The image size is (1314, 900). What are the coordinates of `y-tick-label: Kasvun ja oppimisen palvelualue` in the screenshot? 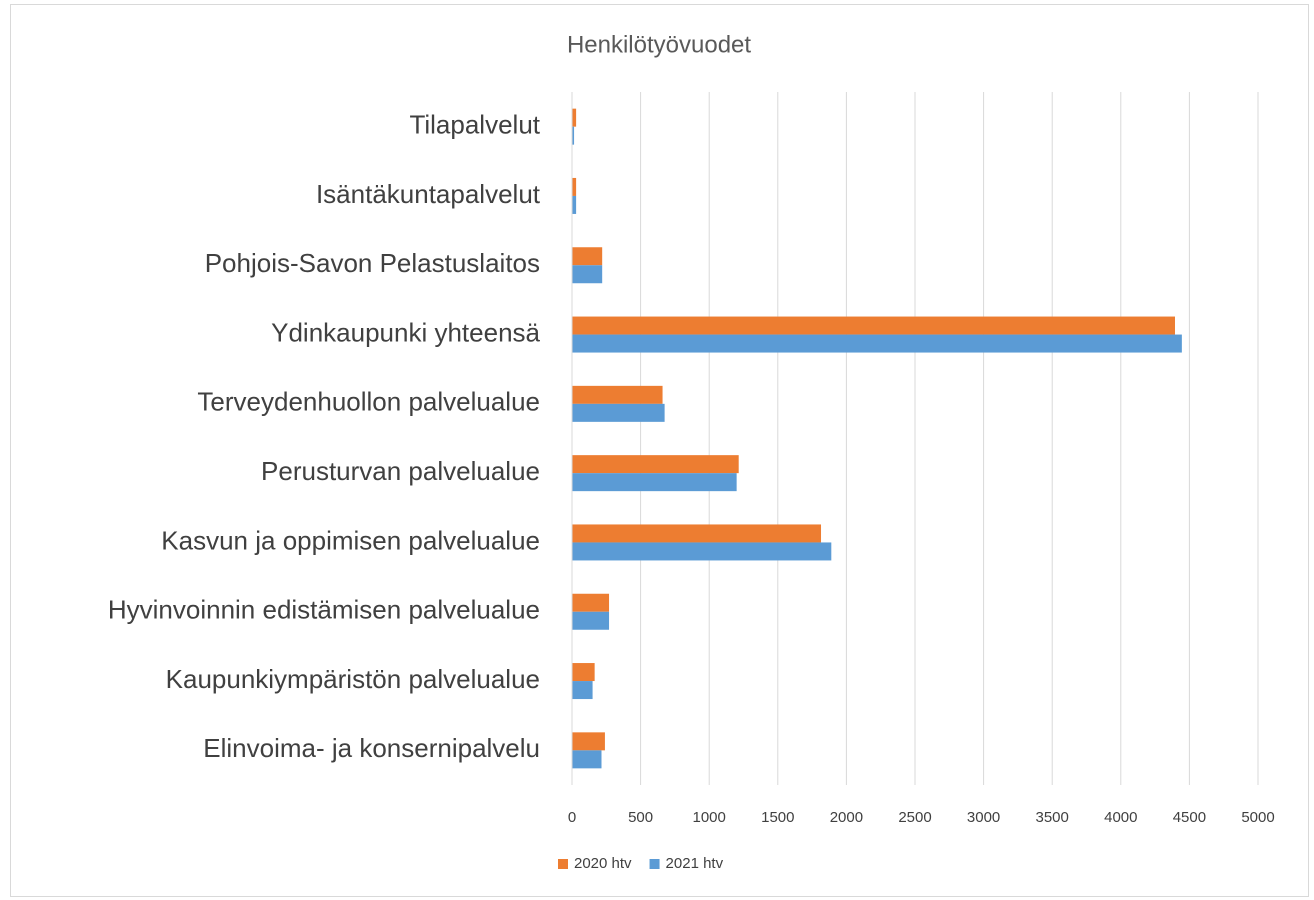 It's located at (350, 540).